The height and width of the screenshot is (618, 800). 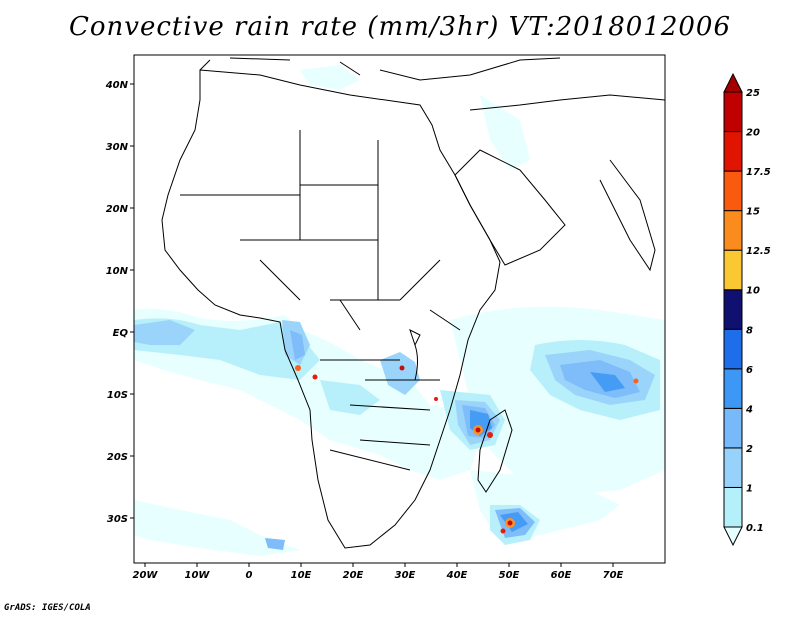 I want to click on lat-tick-label: 20S, so click(x=117, y=457).